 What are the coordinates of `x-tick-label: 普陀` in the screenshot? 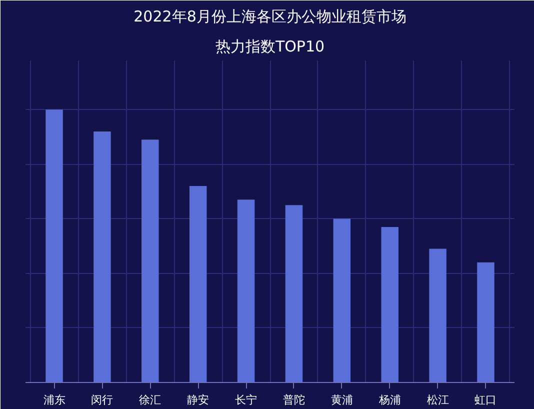 It's located at (293, 400).